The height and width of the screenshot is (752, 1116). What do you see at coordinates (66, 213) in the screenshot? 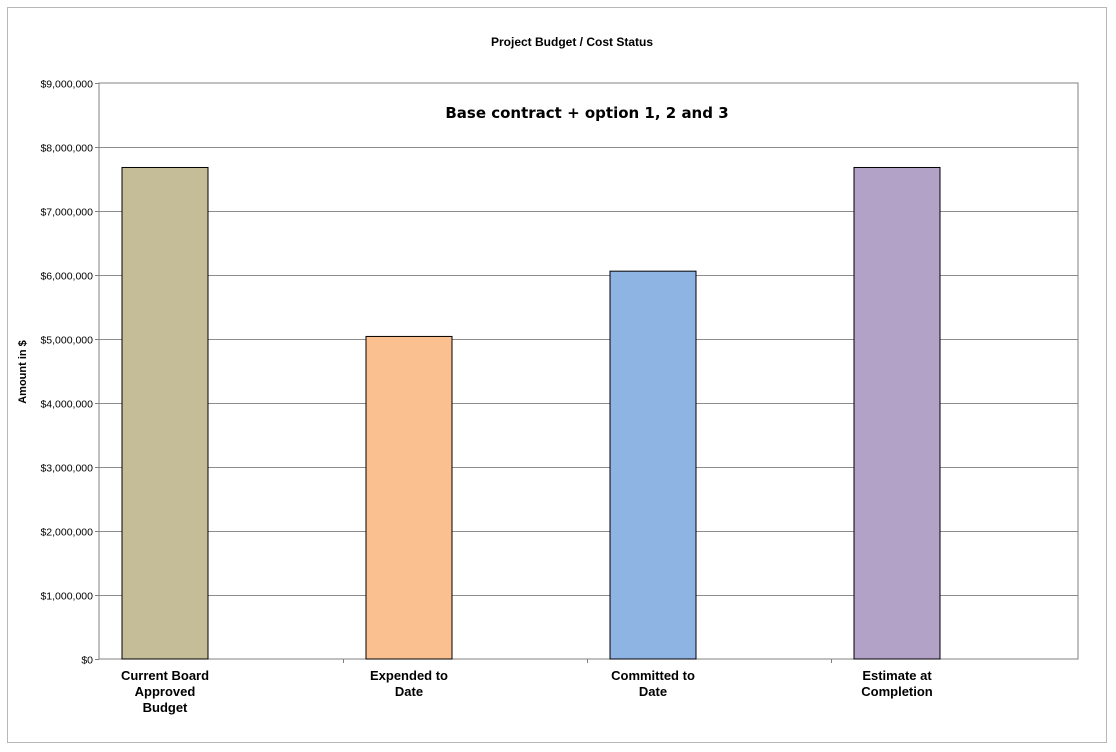
I see `y-tick-label: $7,000,000` at bounding box center [66, 213].